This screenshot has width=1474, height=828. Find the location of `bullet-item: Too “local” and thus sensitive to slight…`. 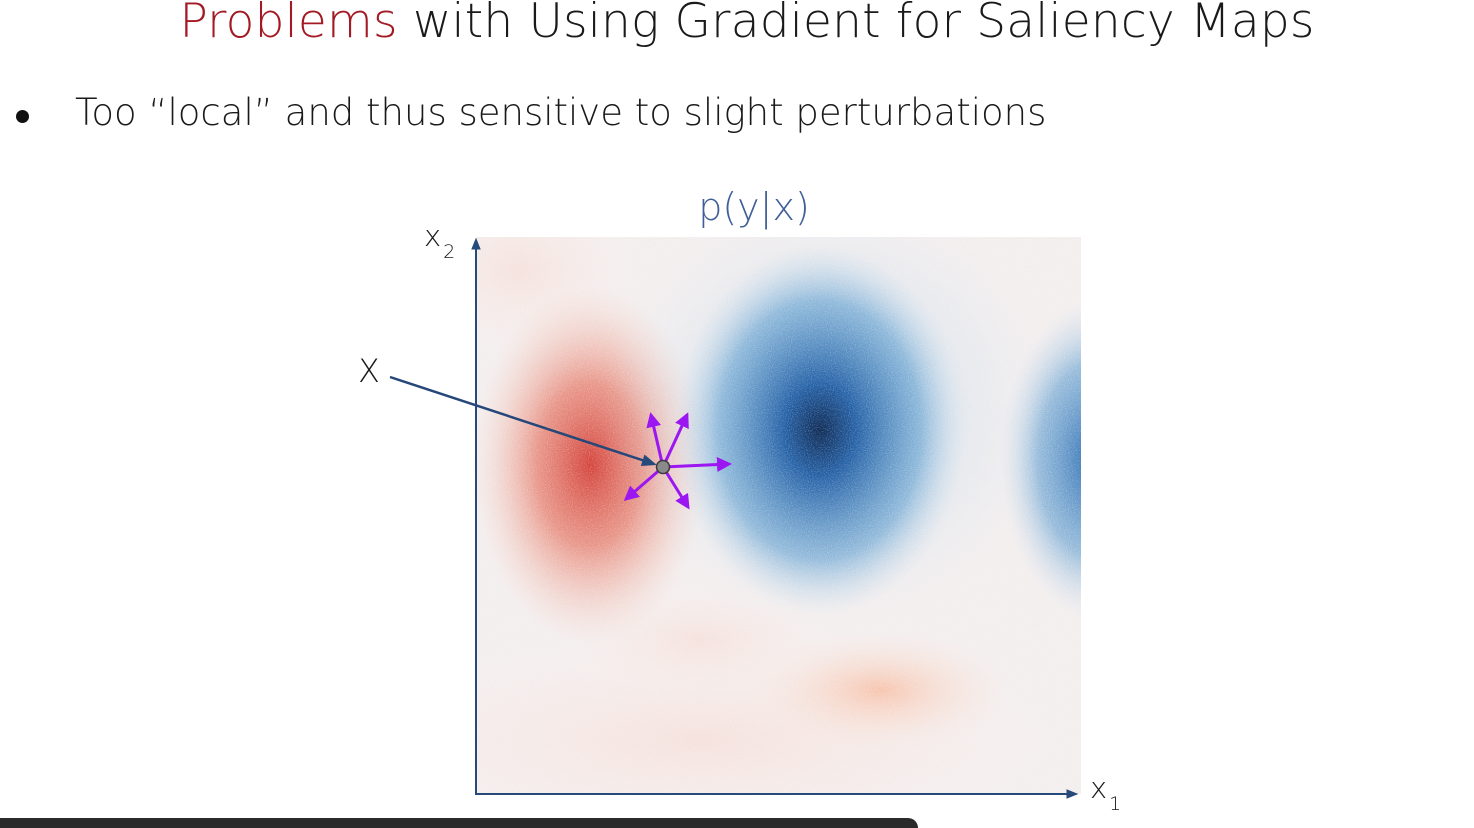

bullet-item: Too “local” and thus sensitive to slight… is located at coordinates (531, 112).